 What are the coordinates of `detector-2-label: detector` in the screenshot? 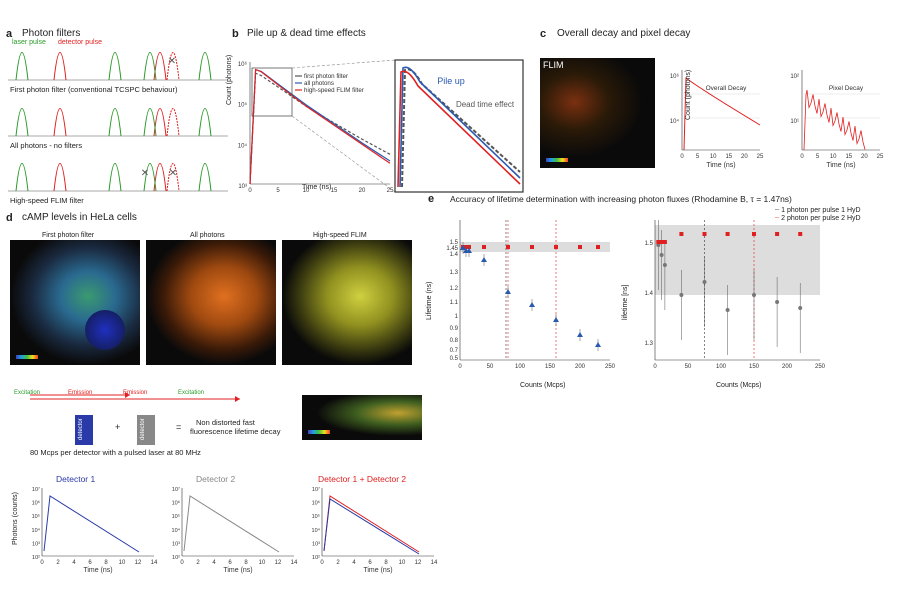 It's located at (143, 429).